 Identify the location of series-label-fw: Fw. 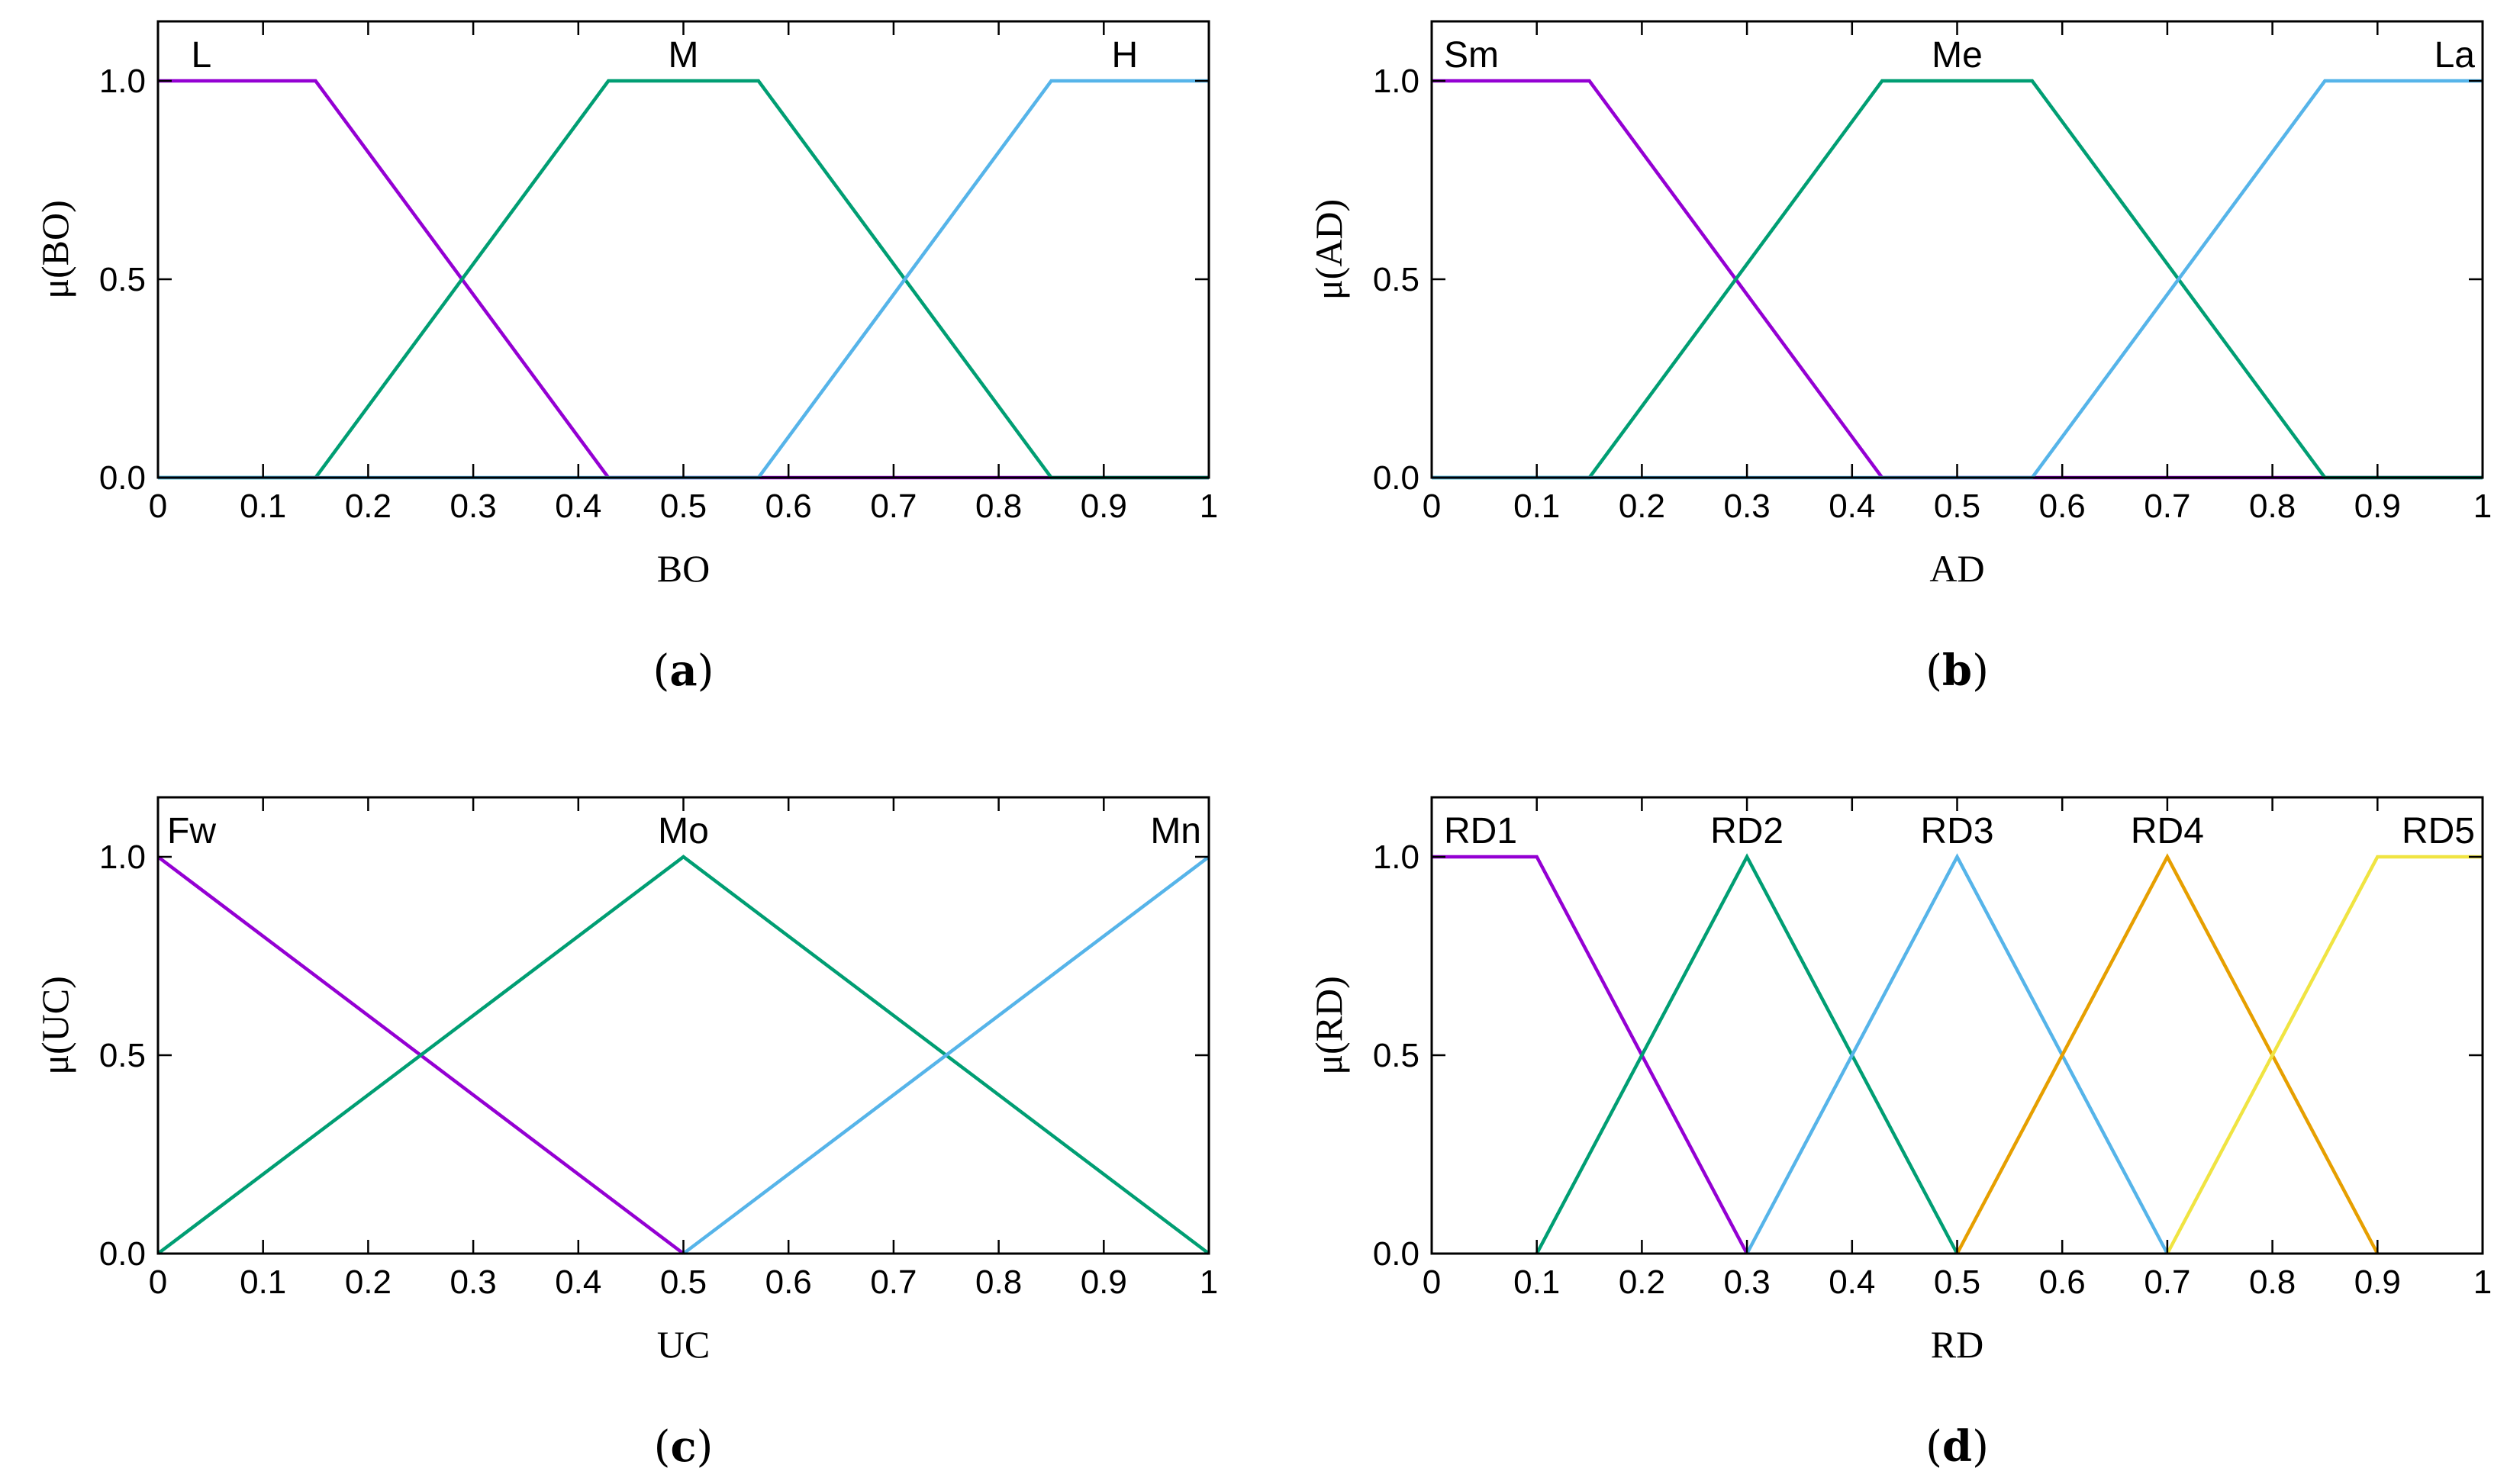
(192, 831).